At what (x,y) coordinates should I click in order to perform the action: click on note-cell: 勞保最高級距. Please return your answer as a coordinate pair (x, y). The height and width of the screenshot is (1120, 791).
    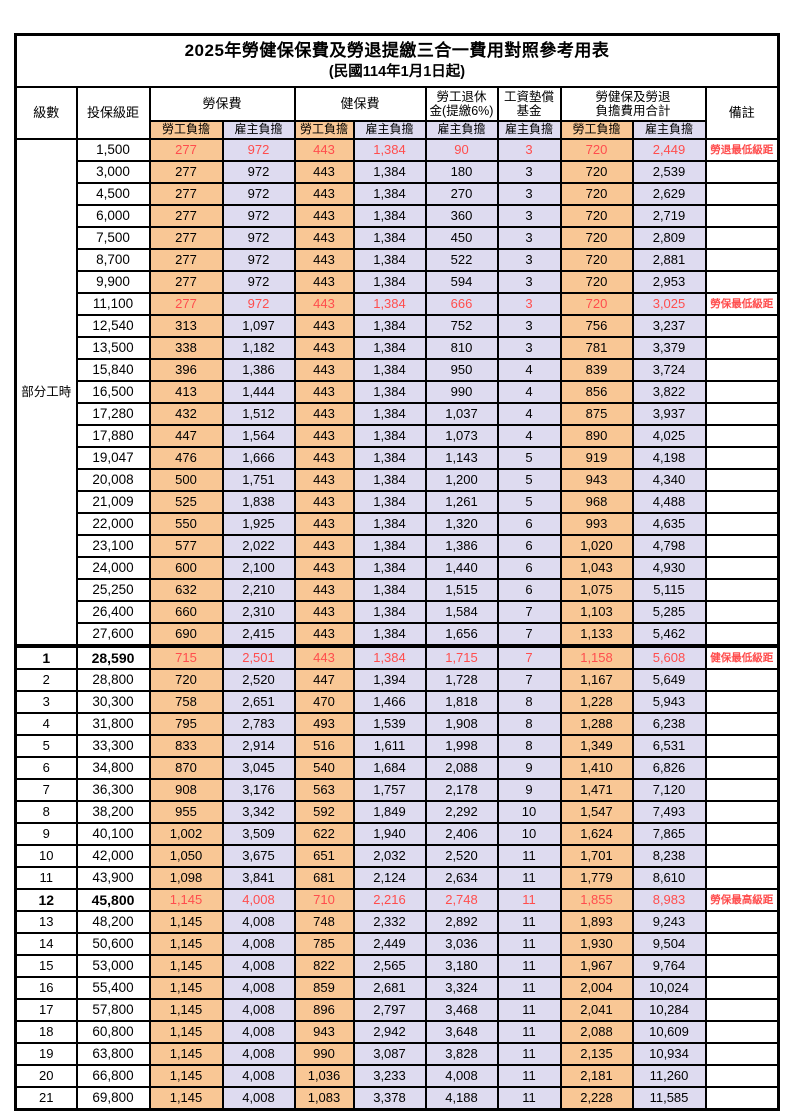
    Looking at the image, I should click on (742, 900).